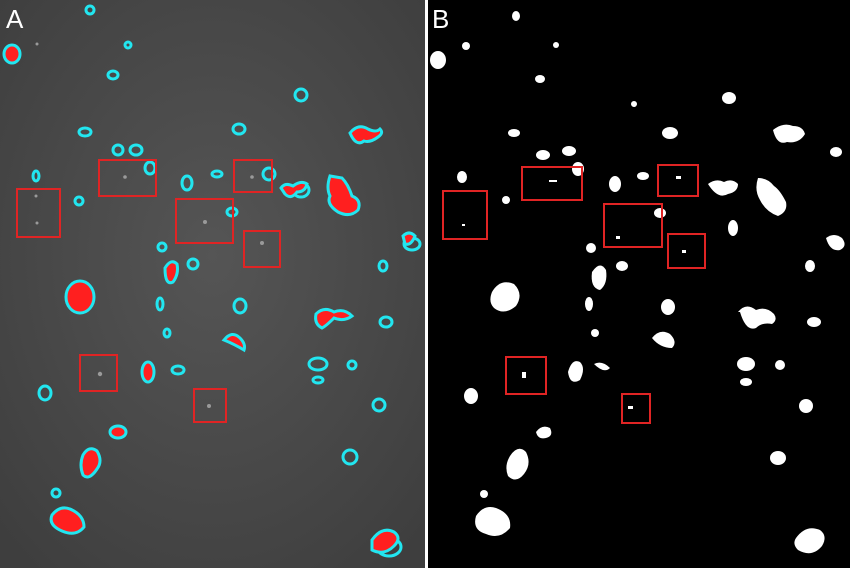 This screenshot has height=568, width=850. I want to click on mask-spots, so click(574, 292).